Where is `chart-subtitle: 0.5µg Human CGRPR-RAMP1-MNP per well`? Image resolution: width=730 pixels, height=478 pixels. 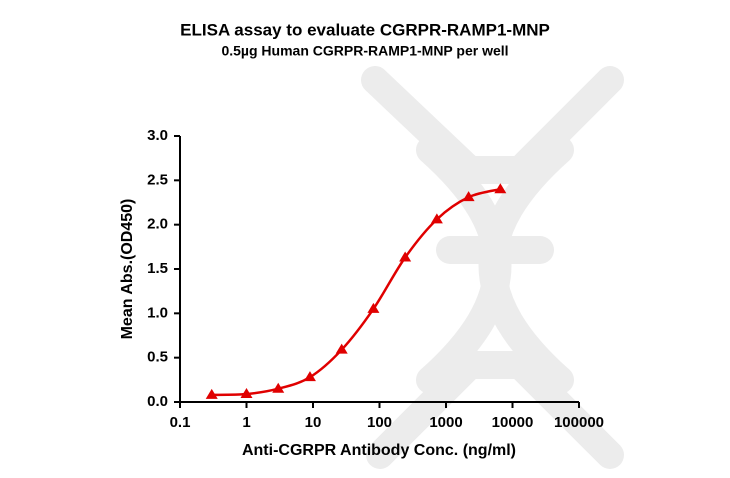
chart-subtitle: 0.5µg Human CGRPR-RAMP1-MNP per well is located at coordinates (364, 51).